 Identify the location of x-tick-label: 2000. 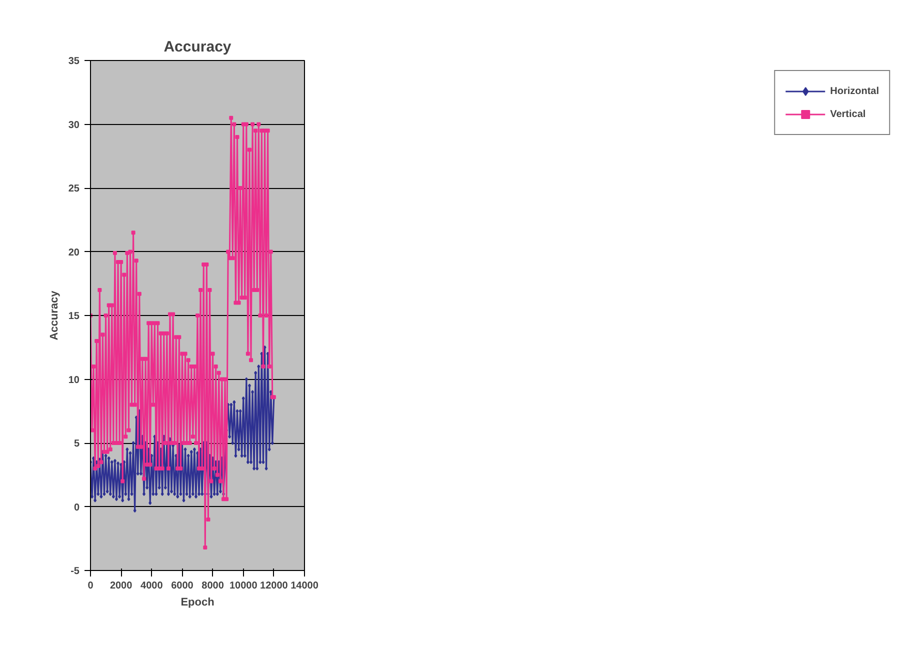
(121, 586).